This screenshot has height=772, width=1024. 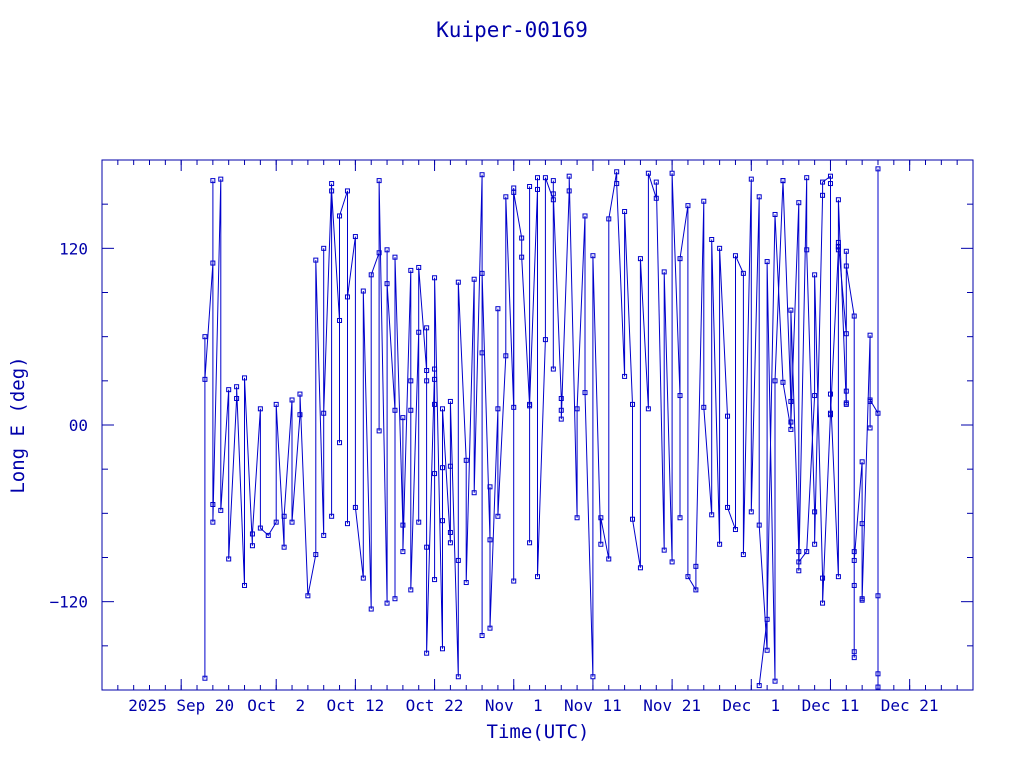 I want to click on chart-title: Kuiper-00169, so click(x=512, y=30).